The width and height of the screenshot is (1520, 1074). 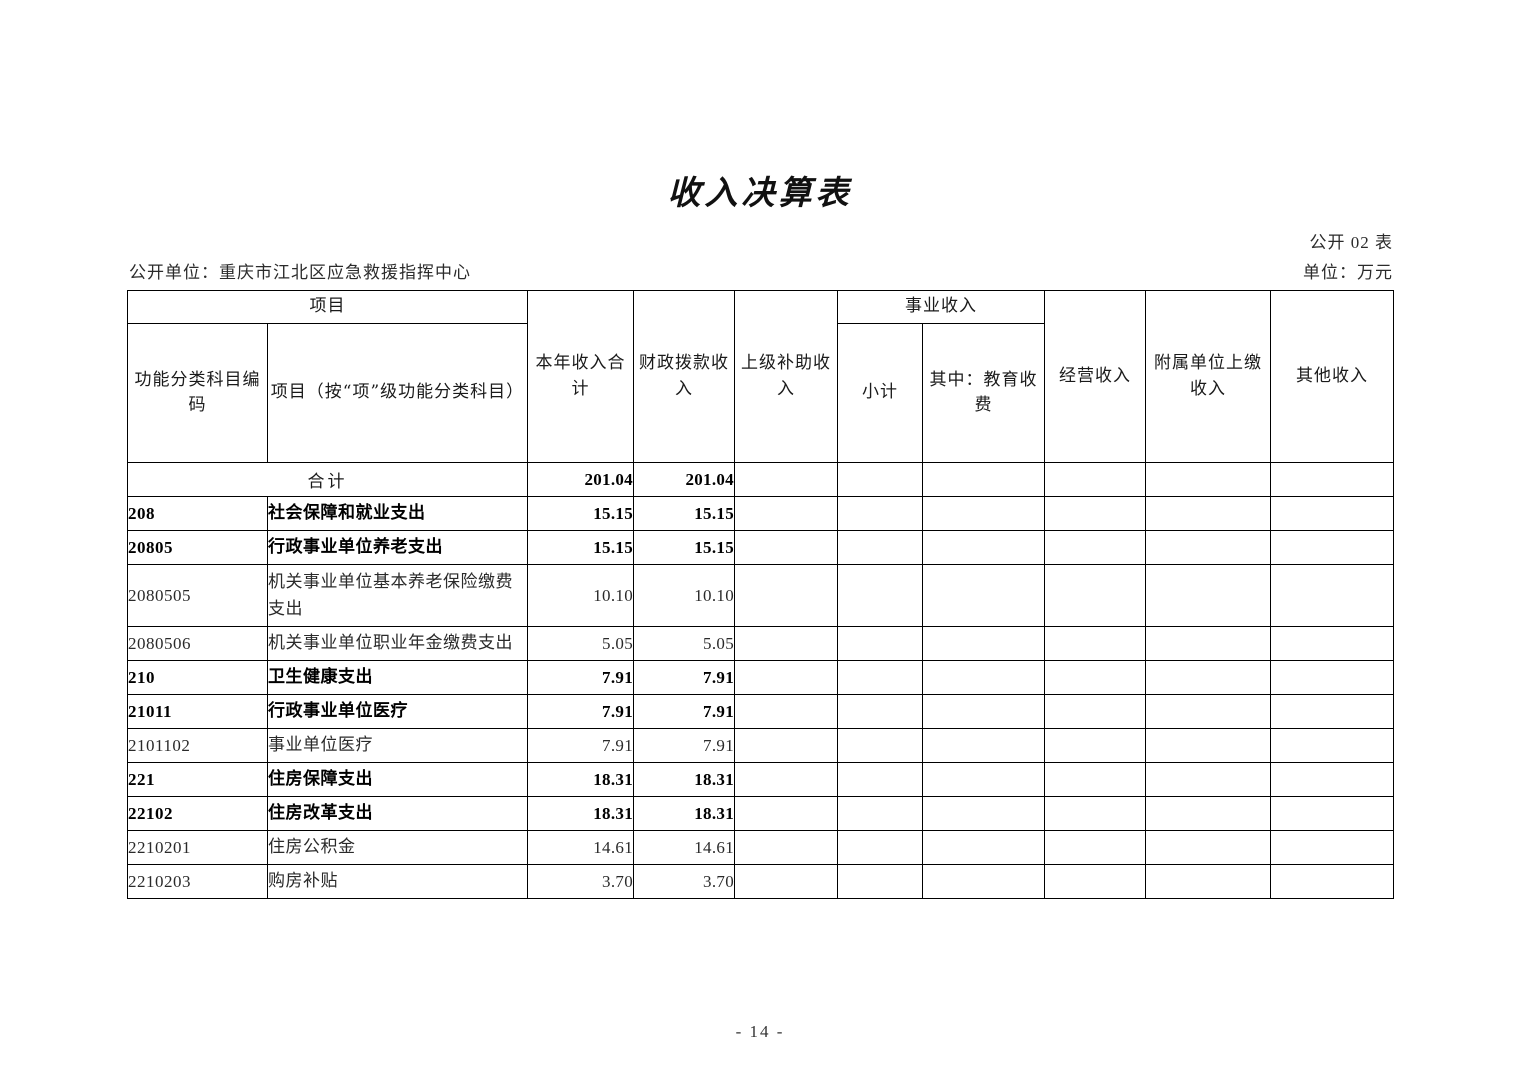 I want to click on page-footer: - 14 -, so click(x=760, y=1031).